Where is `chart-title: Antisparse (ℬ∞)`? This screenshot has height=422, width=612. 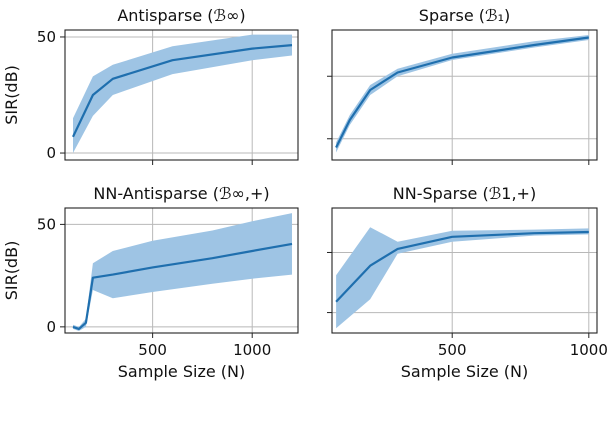 chart-title: Antisparse (ℬ∞) is located at coordinates (181, 15).